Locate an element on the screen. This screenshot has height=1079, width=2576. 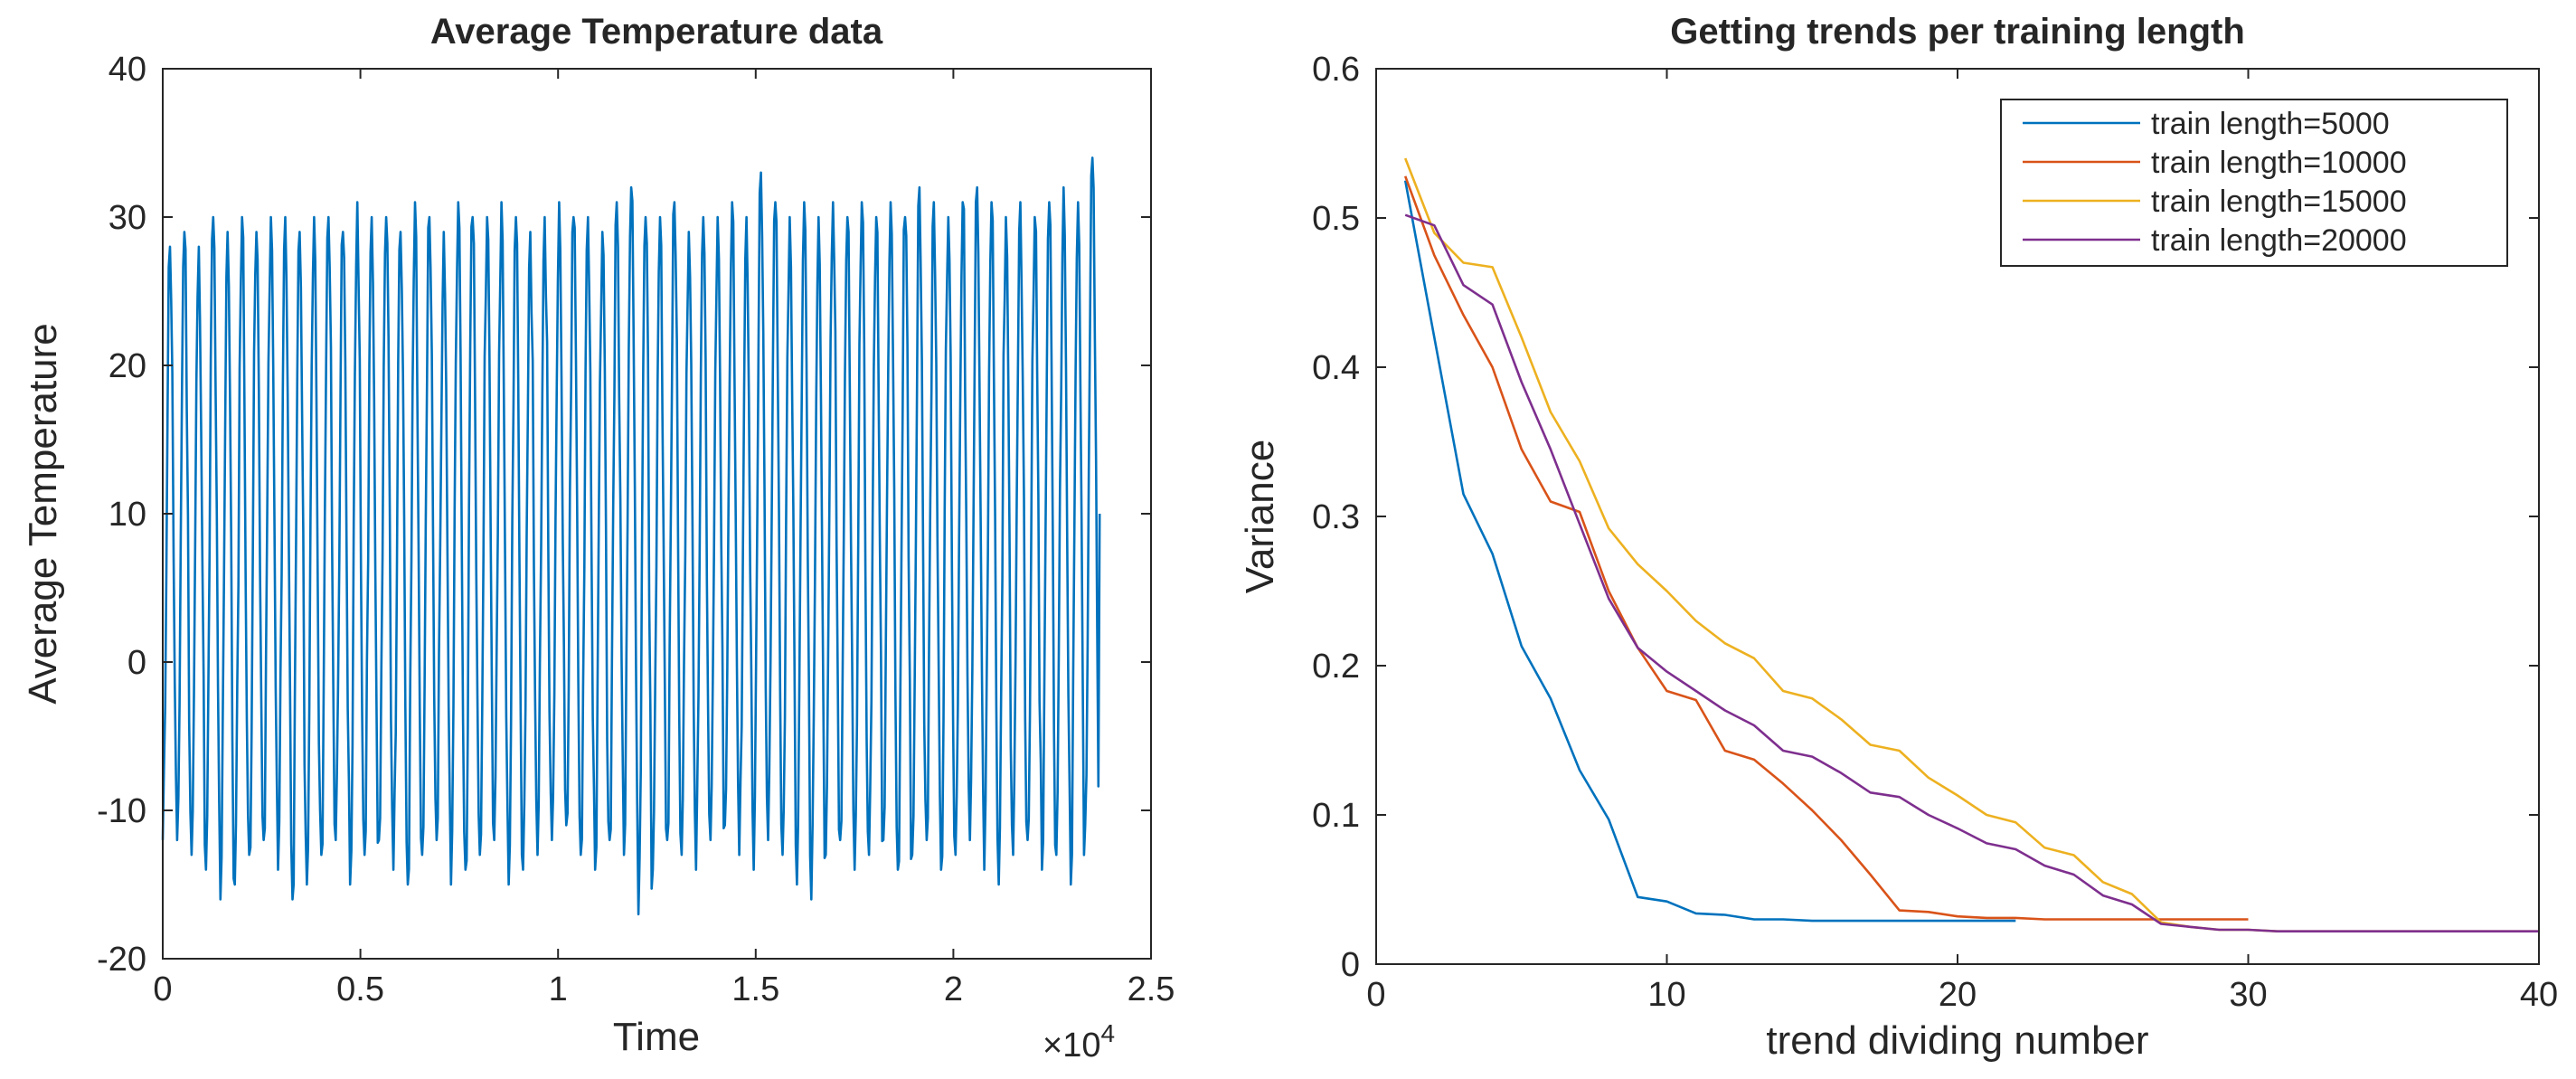
chart-title: Average Temperature data is located at coordinates (656, 32).